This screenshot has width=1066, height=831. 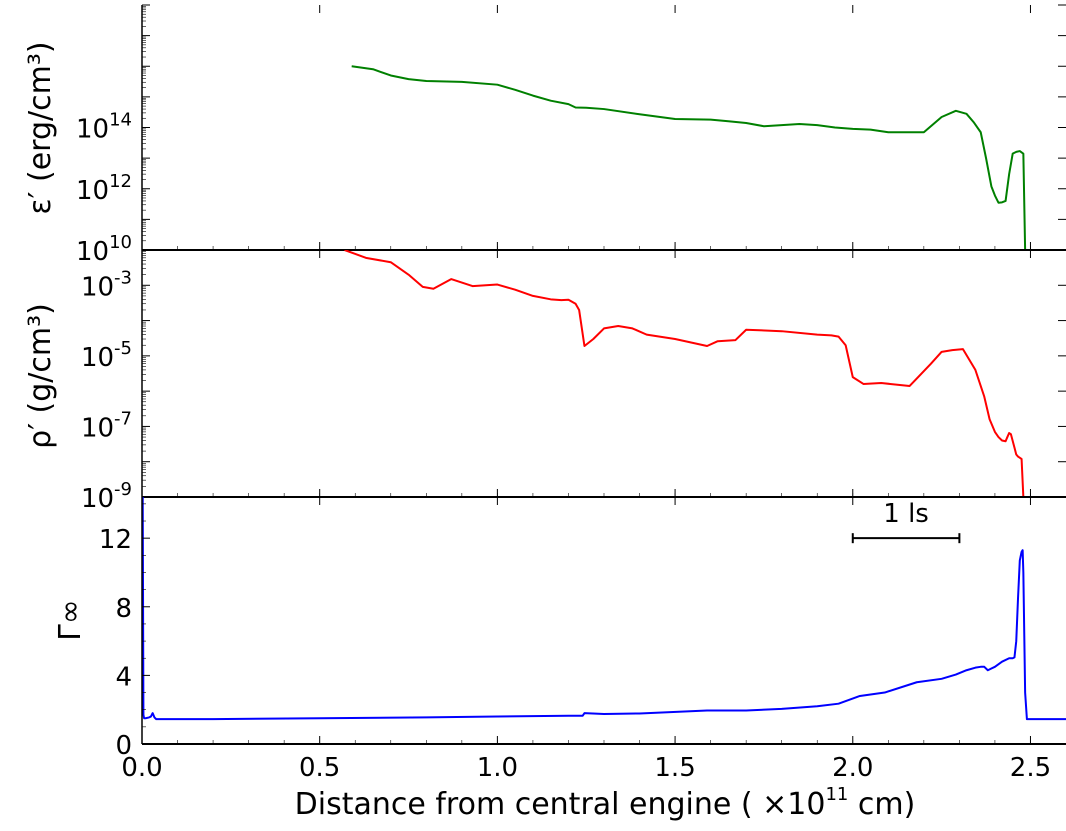 I want to click on x-axis-tick-labels: 0.0 0.5 1.0 1.5 2.0 2.5, so click(x=586, y=768).